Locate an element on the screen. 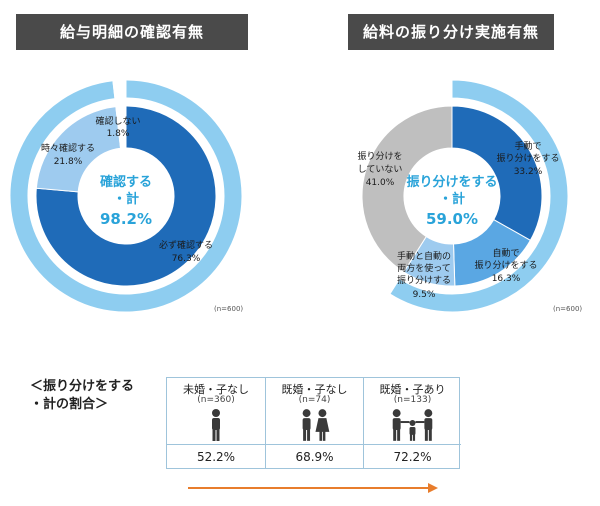 The height and width of the screenshot is (506, 600). column-sample-size: (n=74) is located at coordinates (314, 400).